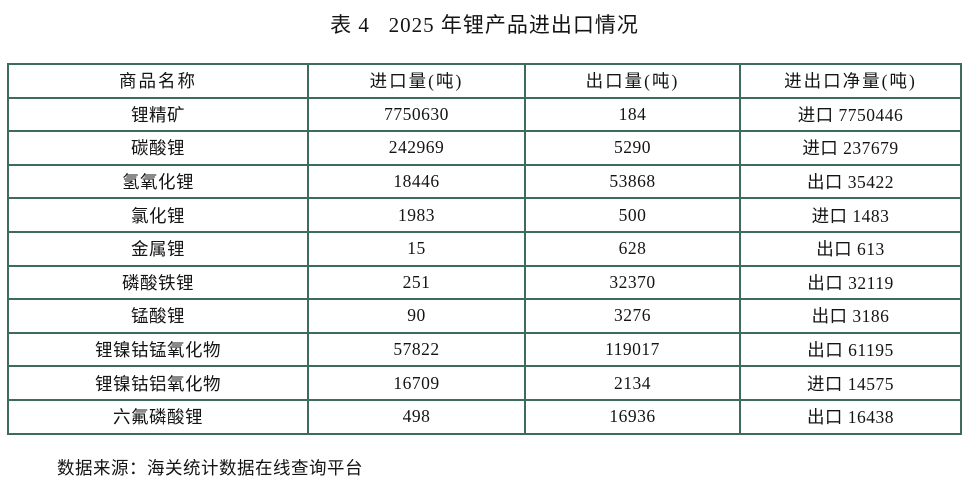 The width and height of the screenshot is (969, 498). Describe the element at coordinates (210, 467) in the screenshot. I see `data-source-note: 数据来源：海关统计数据在线查询平台` at that location.